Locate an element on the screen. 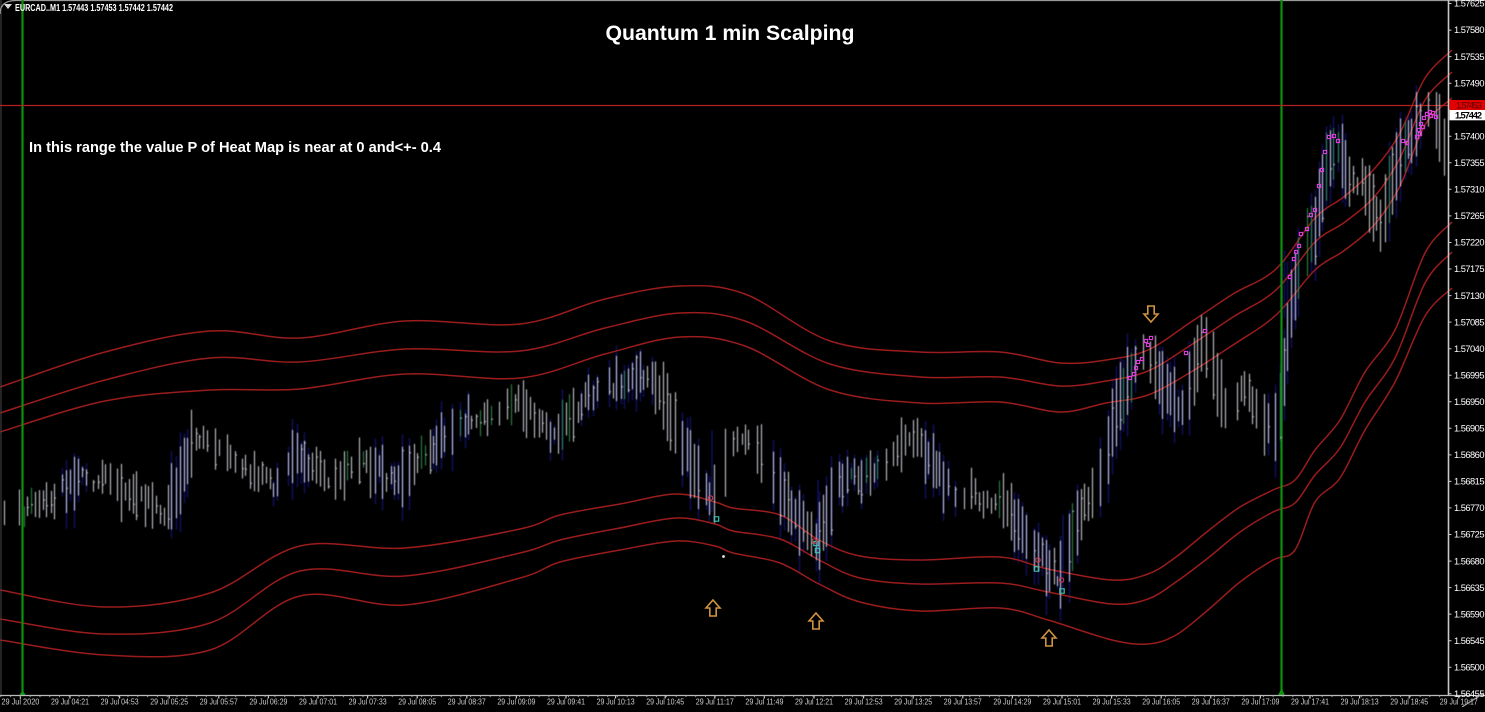 Image resolution: width=1485 pixels, height=712 pixels. svg-text: 29 Jul 2020 is located at coordinates (20, 702).